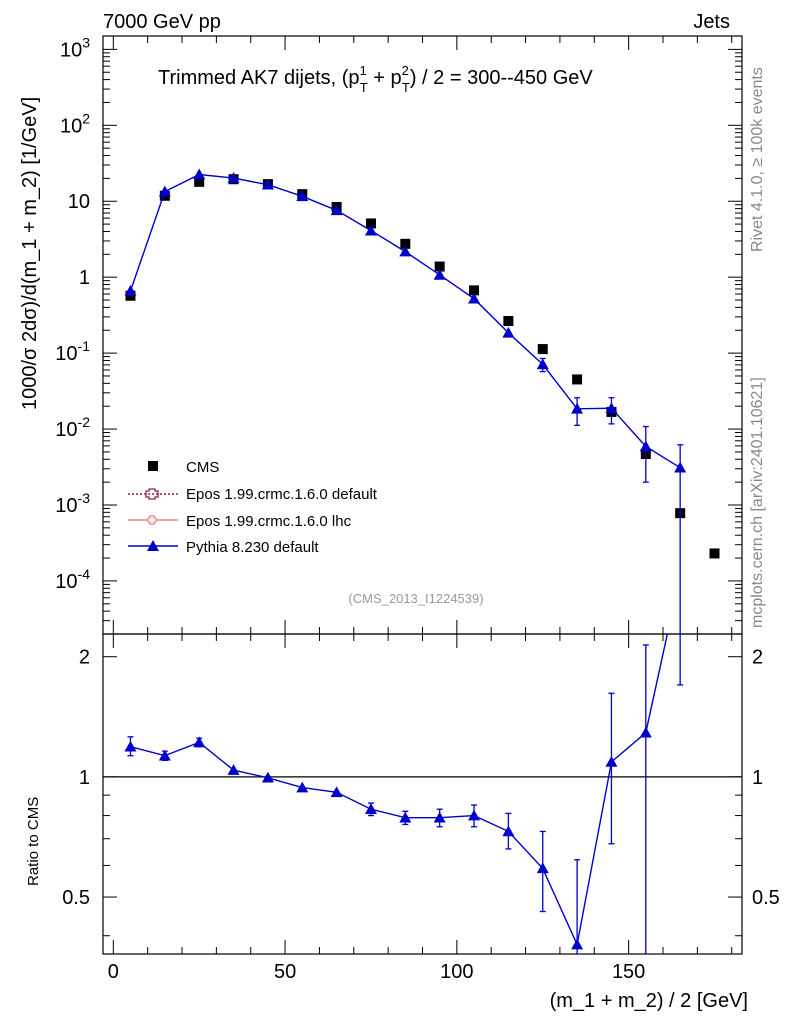  I want to click on x-axis-label: (m_1 + m_2) / 2 [GeV], so click(649, 1001).